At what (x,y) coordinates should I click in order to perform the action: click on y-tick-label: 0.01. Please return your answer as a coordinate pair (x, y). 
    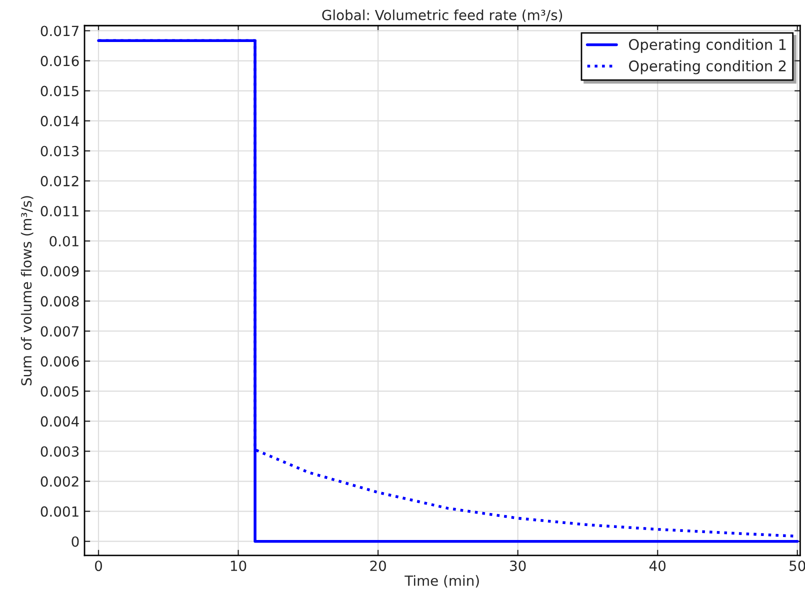
    Looking at the image, I should click on (64, 241).